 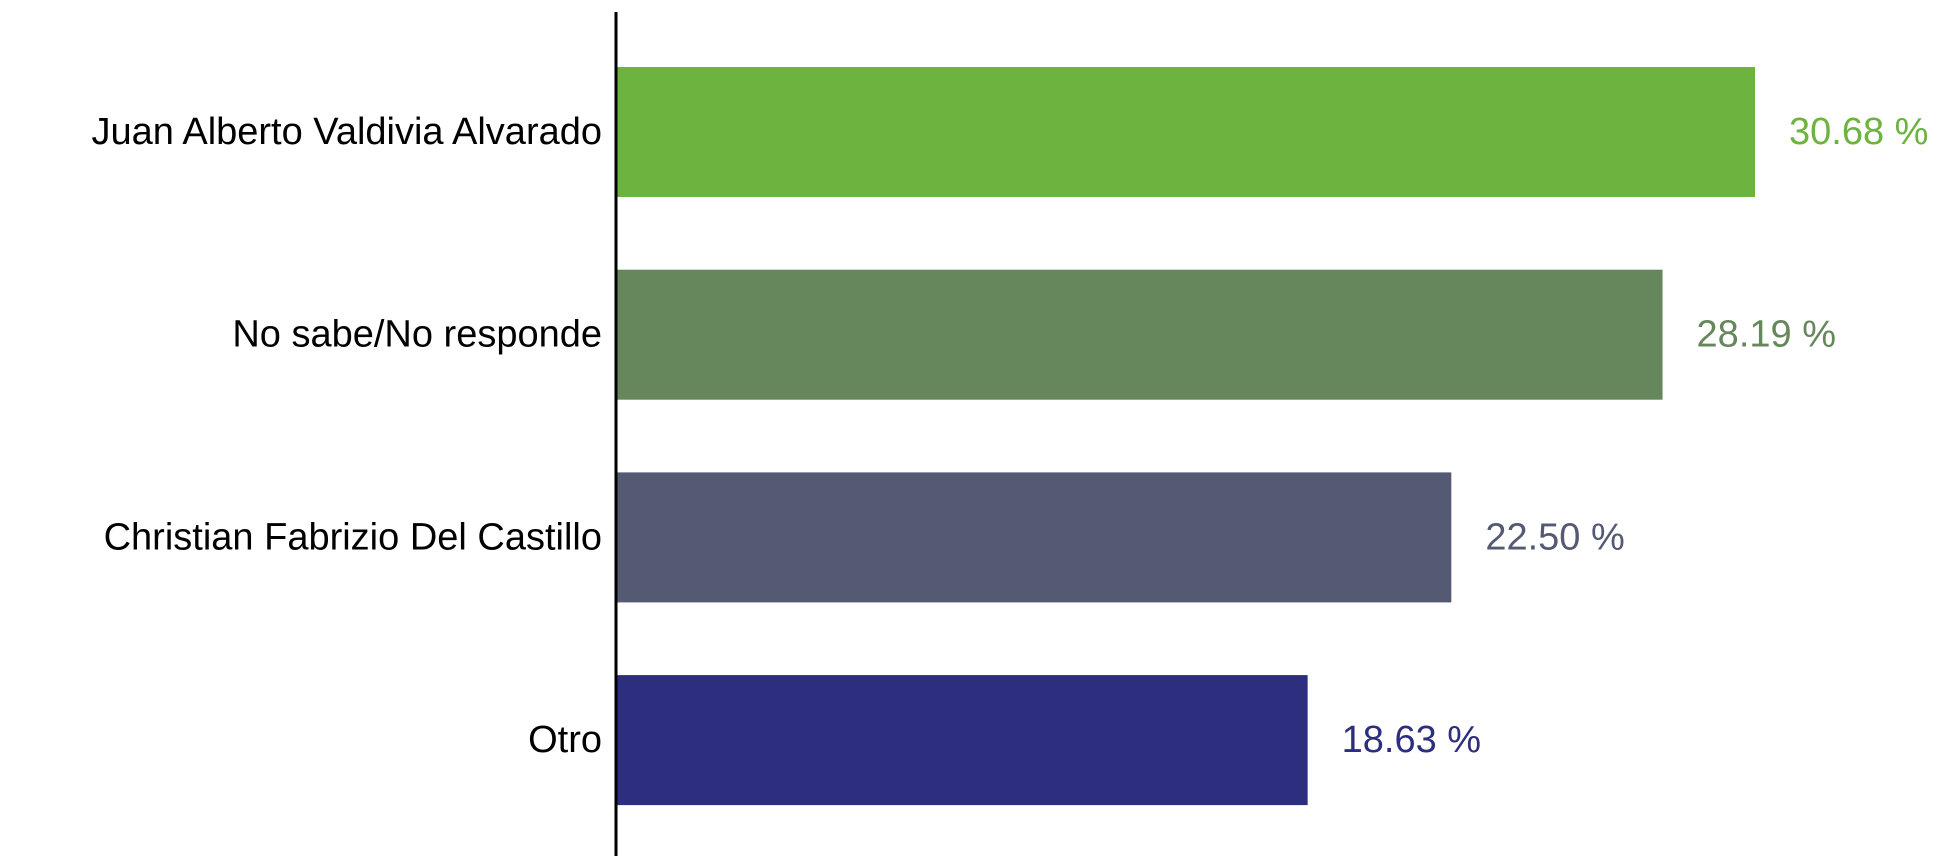 I want to click on value-label-0: 30.68 %, so click(x=1858, y=132).